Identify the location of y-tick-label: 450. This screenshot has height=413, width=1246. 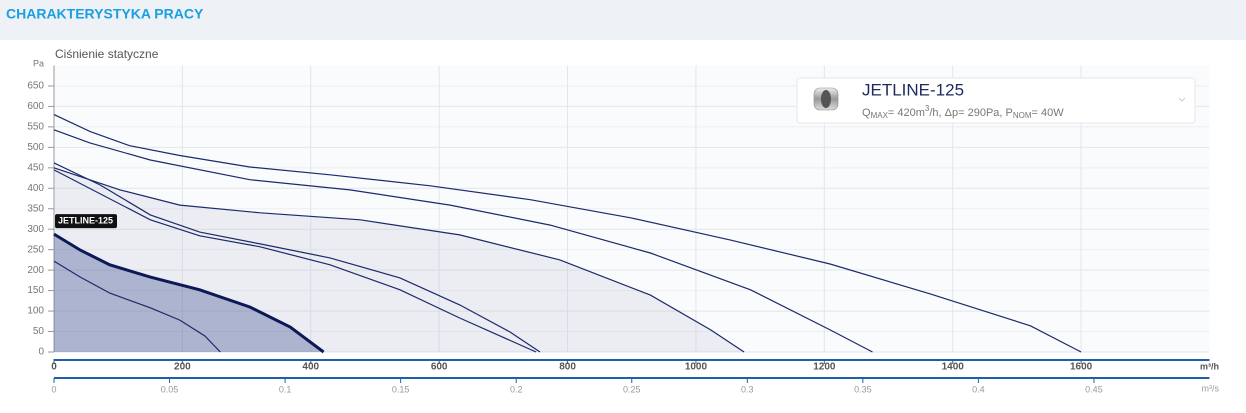
(35, 167).